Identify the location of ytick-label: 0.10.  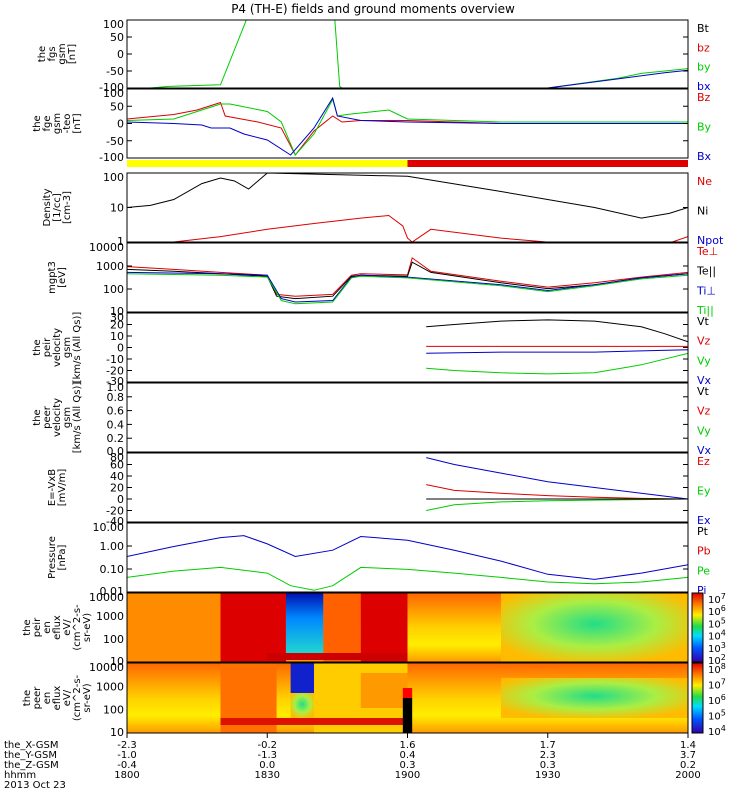
(112, 569).